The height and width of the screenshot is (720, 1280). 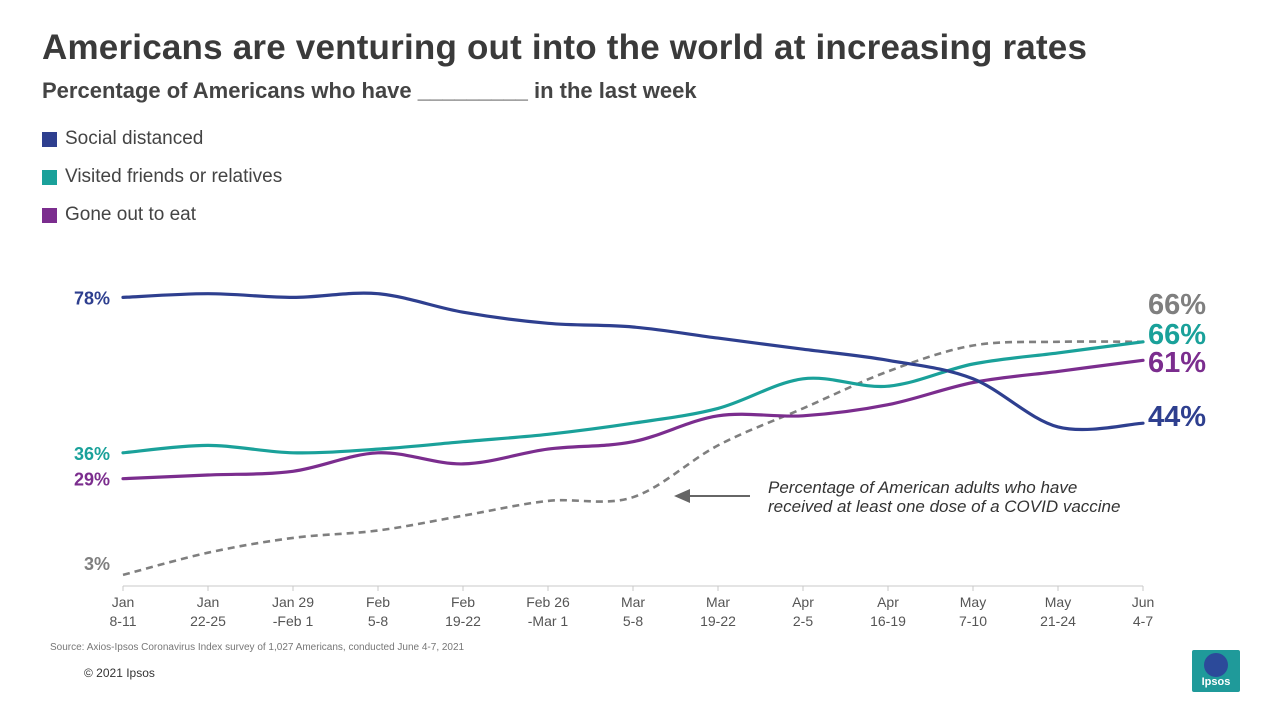 I want to click on x-tick-label: Apr 16-19, so click(x=888, y=611).